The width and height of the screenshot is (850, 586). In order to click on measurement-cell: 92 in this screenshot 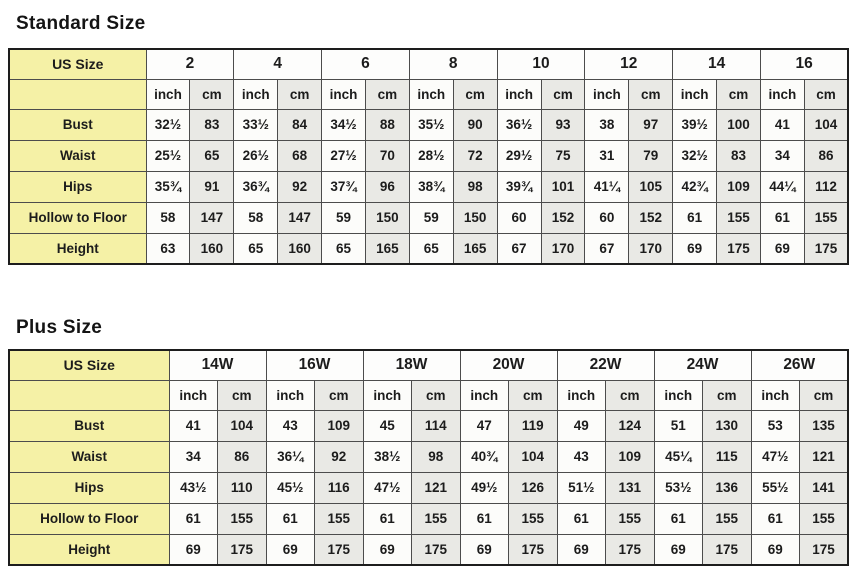, I will do `click(300, 186)`.